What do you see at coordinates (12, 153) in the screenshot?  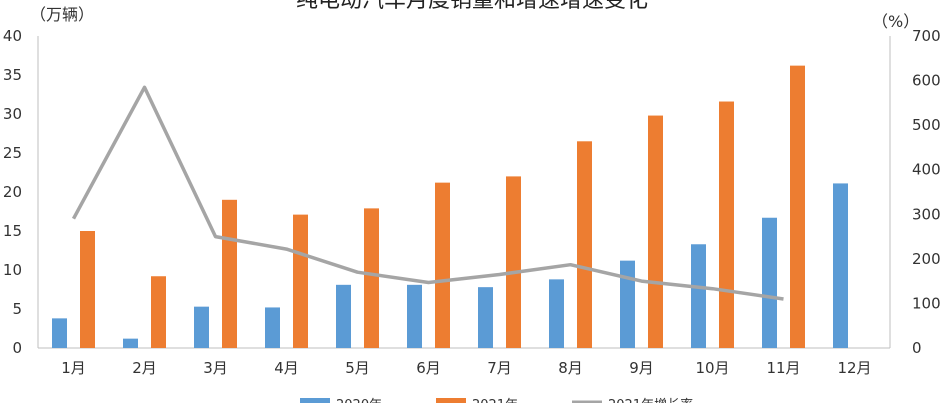 I see `left-tick-label: 25` at bounding box center [12, 153].